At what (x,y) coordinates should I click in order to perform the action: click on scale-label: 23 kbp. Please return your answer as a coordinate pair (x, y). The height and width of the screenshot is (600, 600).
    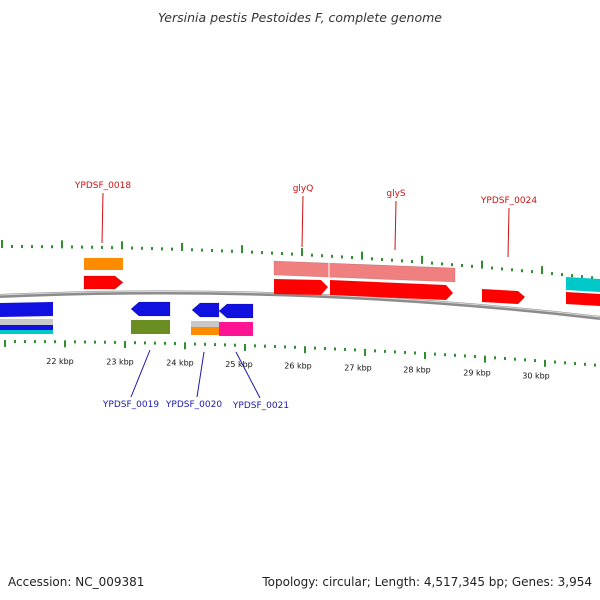
    Looking at the image, I should click on (120, 362).